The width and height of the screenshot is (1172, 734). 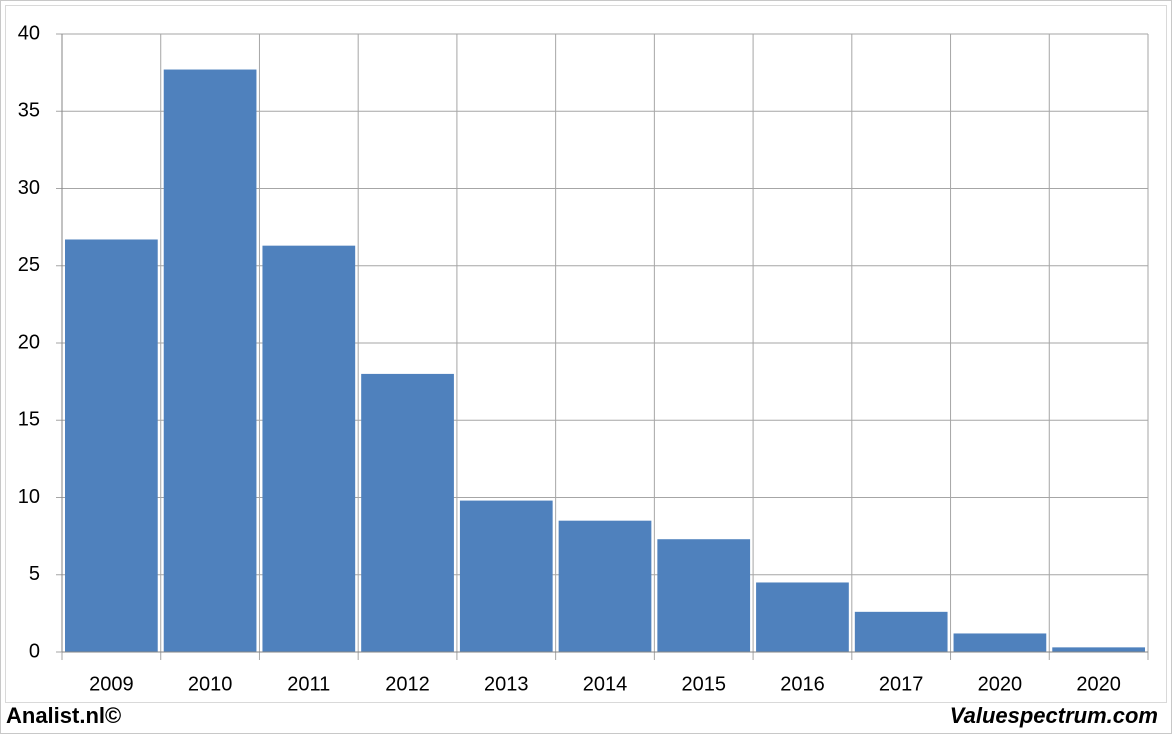 What do you see at coordinates (308, 684) in the screenshot?
I see `x-tick-label: 2011` at bounding box center [308, 684].